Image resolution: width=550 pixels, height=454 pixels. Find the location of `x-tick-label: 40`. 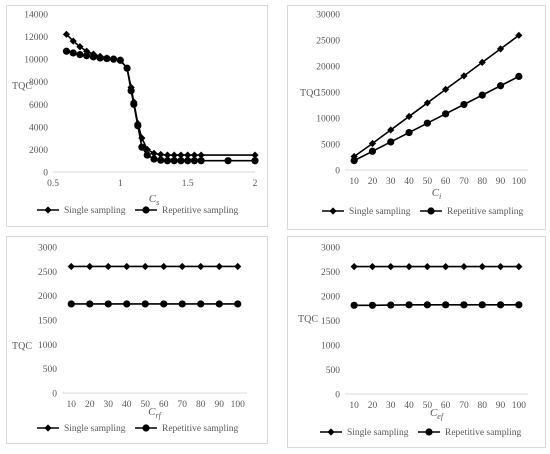

x-tick-label: 40 is located at coordinates (127, 405).